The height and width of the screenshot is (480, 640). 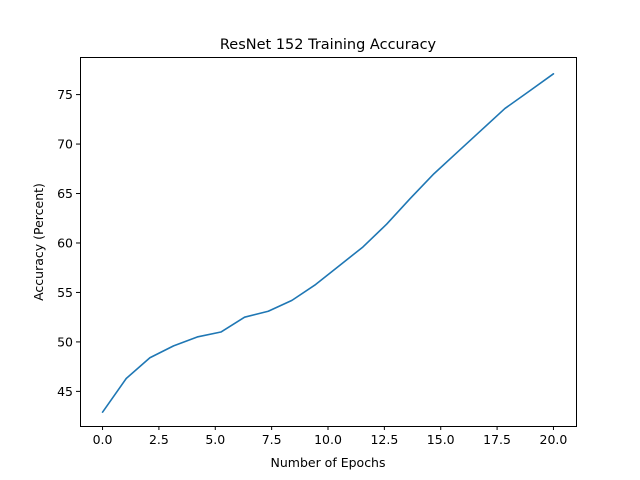 I want to click on x-tick-label: 0.0, so click(x=103, y=439).